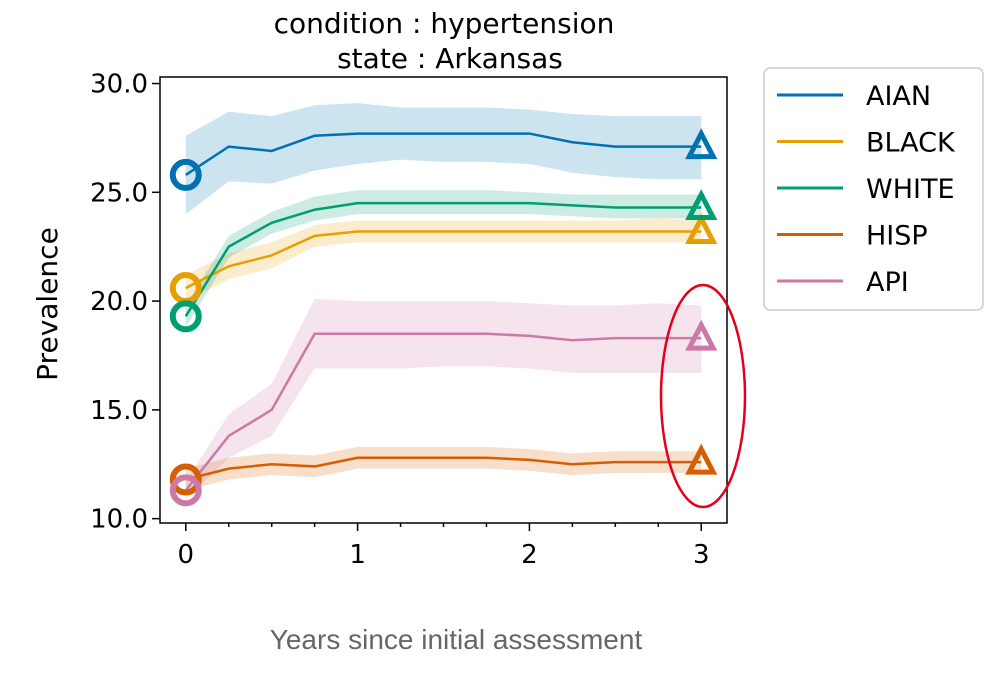 The image size is (1000, 685). What do you see at coordinates (529, 555) in the screenshot?
I see `x-tick-label: 2` at bounding box center [529, 555].